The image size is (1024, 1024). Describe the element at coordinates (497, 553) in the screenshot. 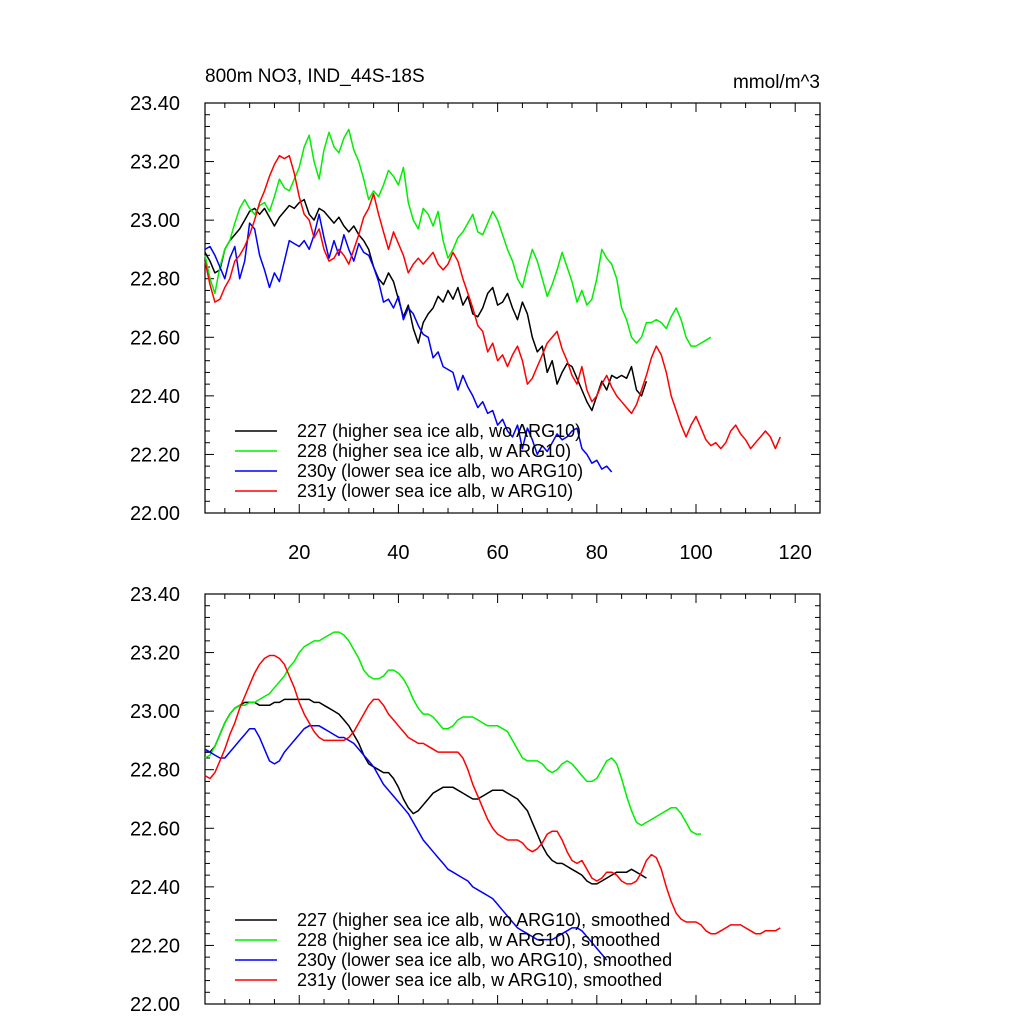

I see `x-tick-label: 60` at that location.